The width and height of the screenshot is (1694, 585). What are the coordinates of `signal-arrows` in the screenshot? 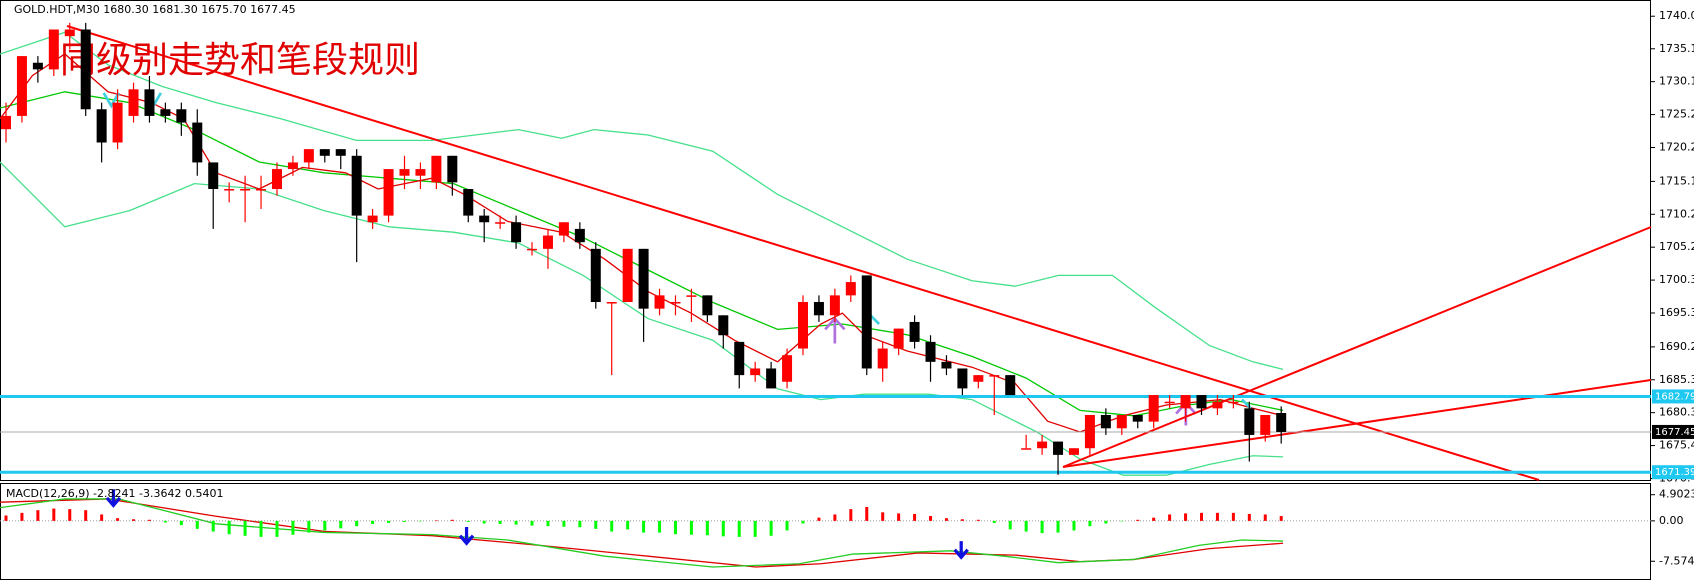 It's located at (537, 524).